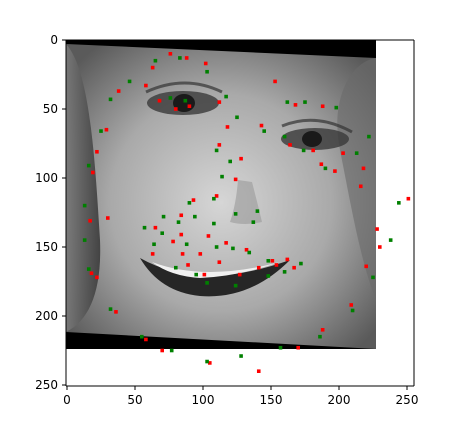  Describe the element at coordinates (54, 40) in the screenshot. I see `y-tick-label: 0` at that location.